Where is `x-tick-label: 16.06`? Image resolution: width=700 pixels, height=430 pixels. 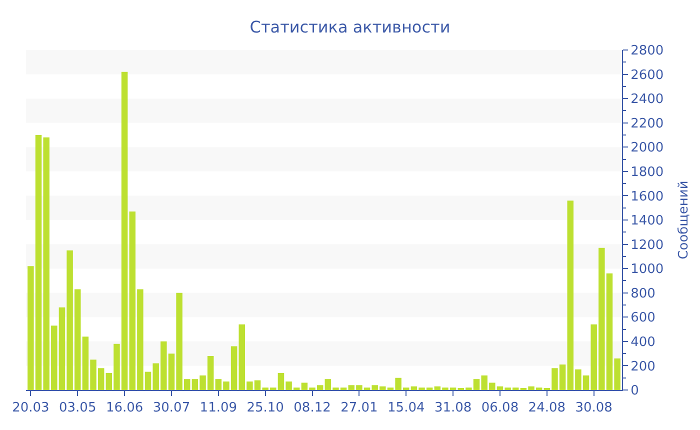
x-tick-label: 16.06 is located at coordinates (125, 408).